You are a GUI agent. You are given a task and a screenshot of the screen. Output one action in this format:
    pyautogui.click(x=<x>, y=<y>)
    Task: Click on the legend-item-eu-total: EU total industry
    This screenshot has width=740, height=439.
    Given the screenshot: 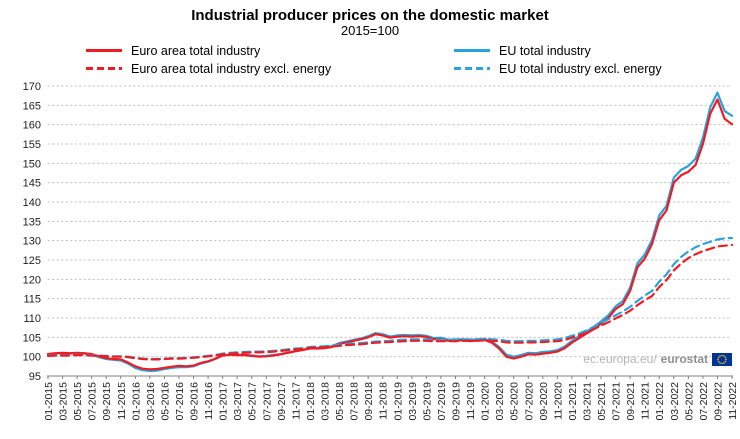 What is the action you would take?
    pyautogui.click(x=597, y=50)
    